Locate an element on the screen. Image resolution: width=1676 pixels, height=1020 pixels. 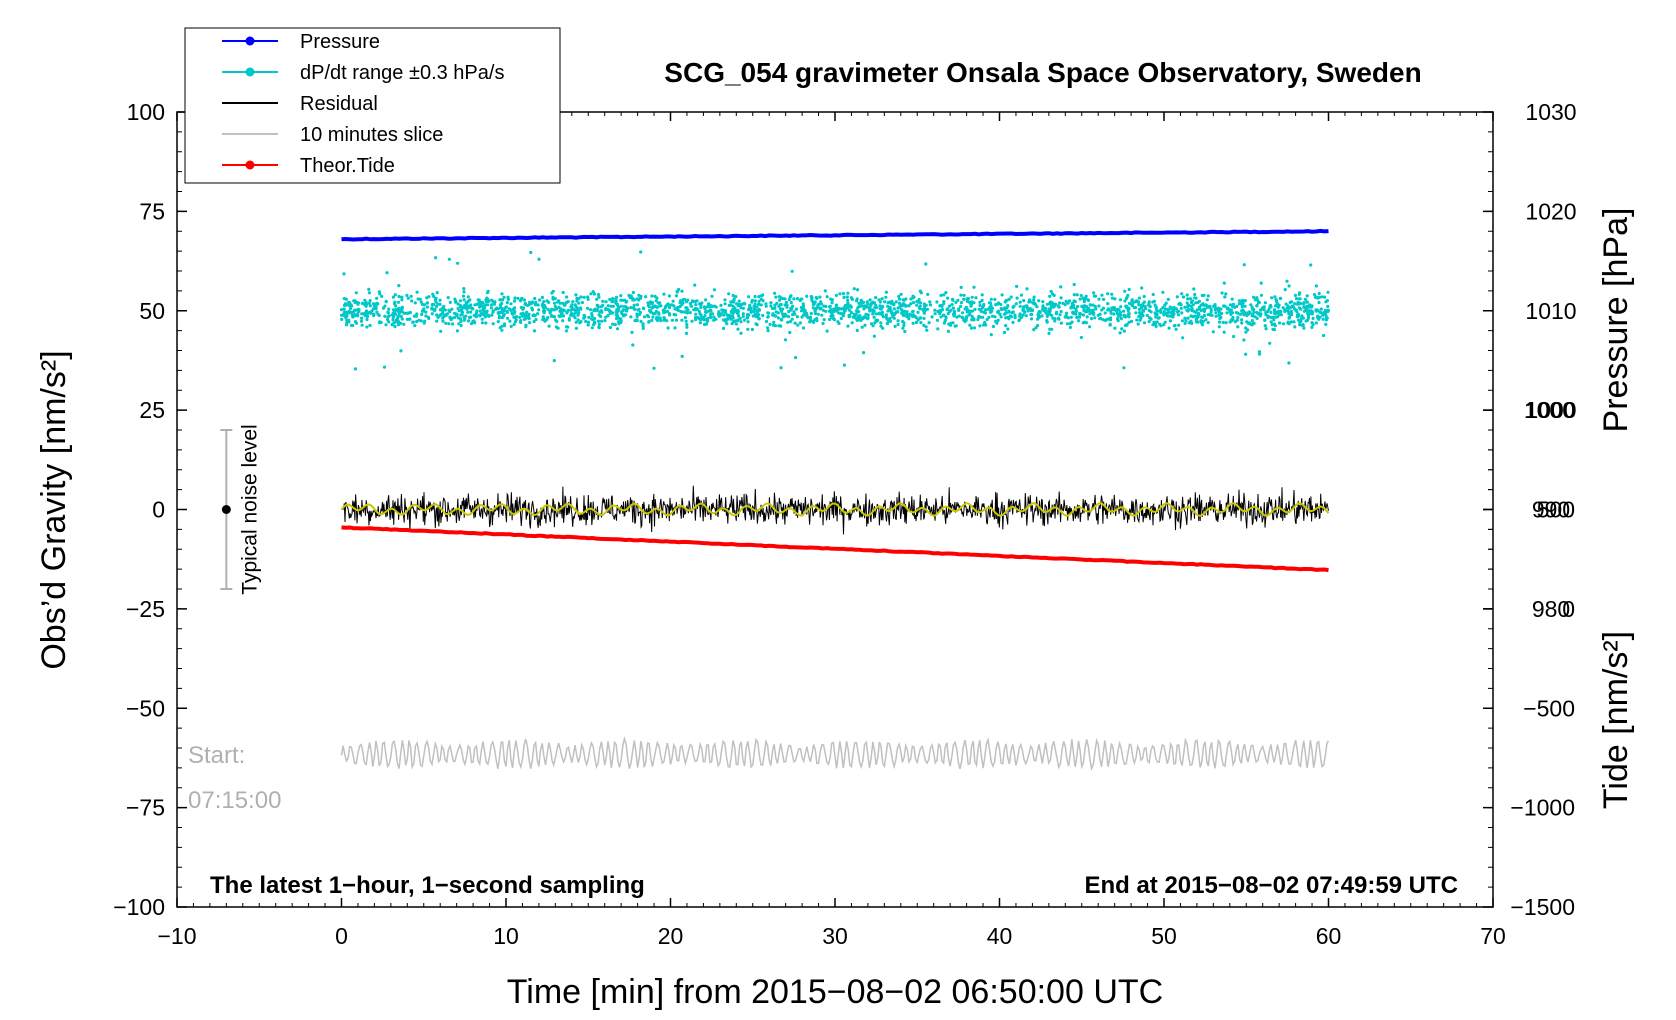
y-tick-label-left: −50 is located at coordinates (145, 708).